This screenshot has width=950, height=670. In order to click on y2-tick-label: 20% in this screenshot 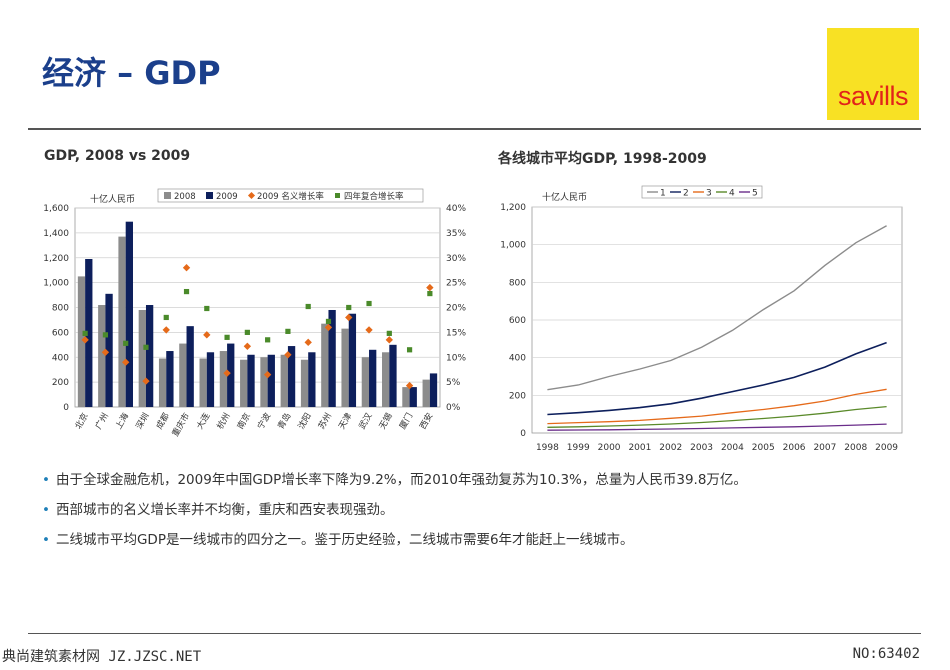, I will do `click(456, 309)`.